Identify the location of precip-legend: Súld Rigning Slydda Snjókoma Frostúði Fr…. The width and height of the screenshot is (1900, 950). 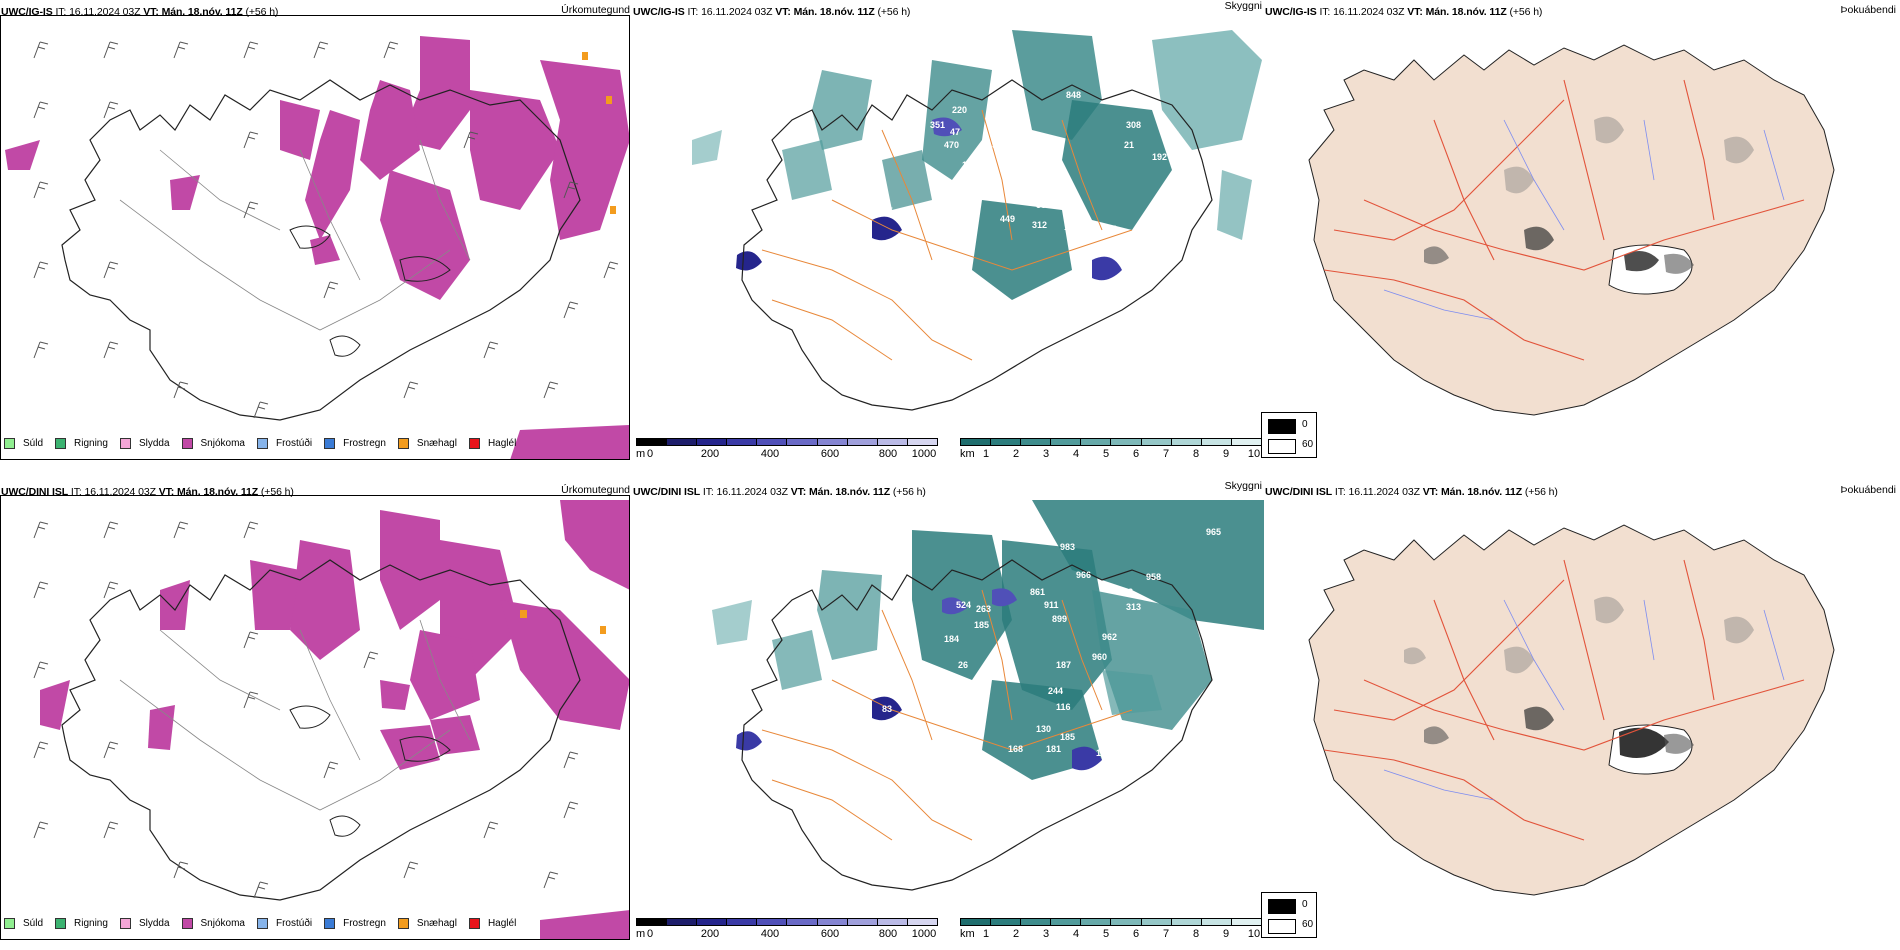
(266, 923).